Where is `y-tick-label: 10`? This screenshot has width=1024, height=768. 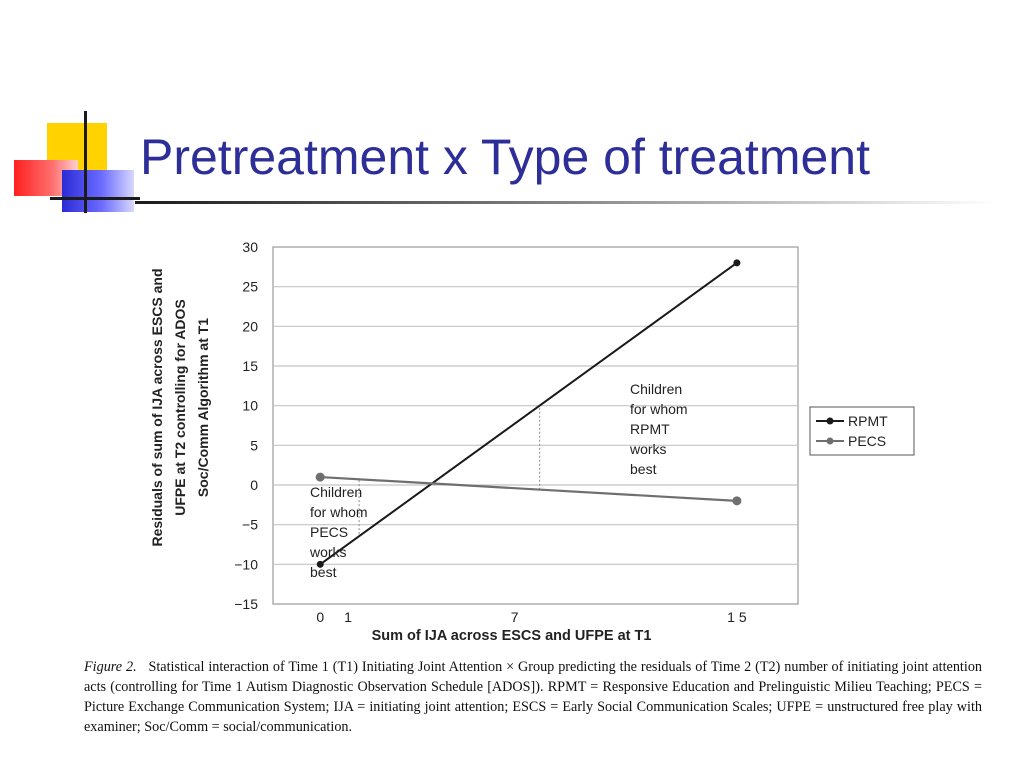
y-tick-label: 10 is located at coordinates (250, 406).